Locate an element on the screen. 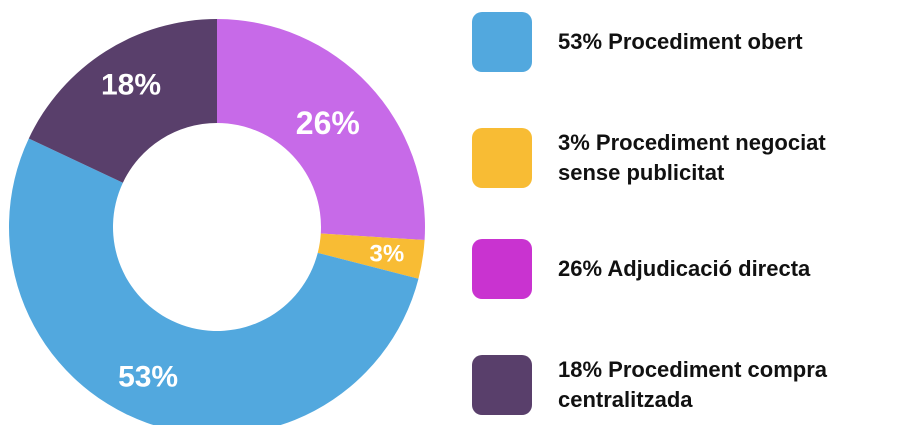  slice-label-procediment-compra-centralitzada: 18% is located at coordinates (131, 85).